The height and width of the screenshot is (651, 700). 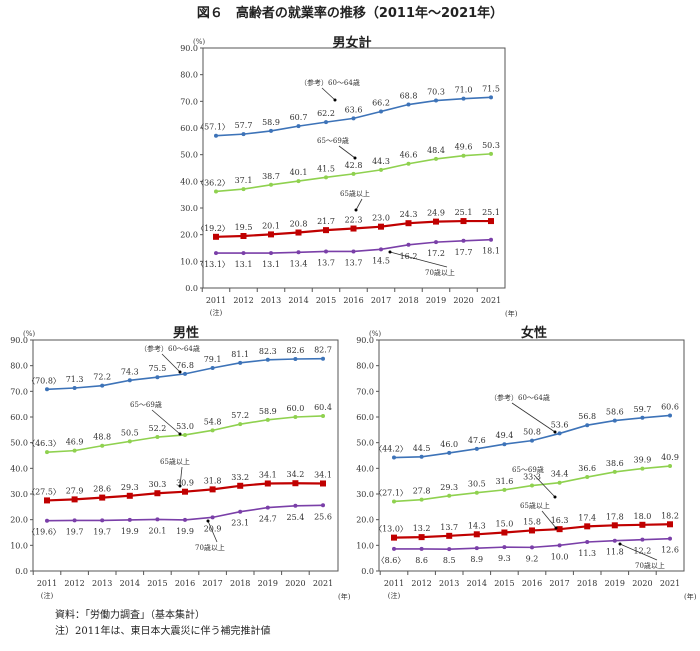 What do you see at coordinates (75, 442) in the screenshot?
I see `data-label-65-69: 46.9` at bounding box center [75, 442].